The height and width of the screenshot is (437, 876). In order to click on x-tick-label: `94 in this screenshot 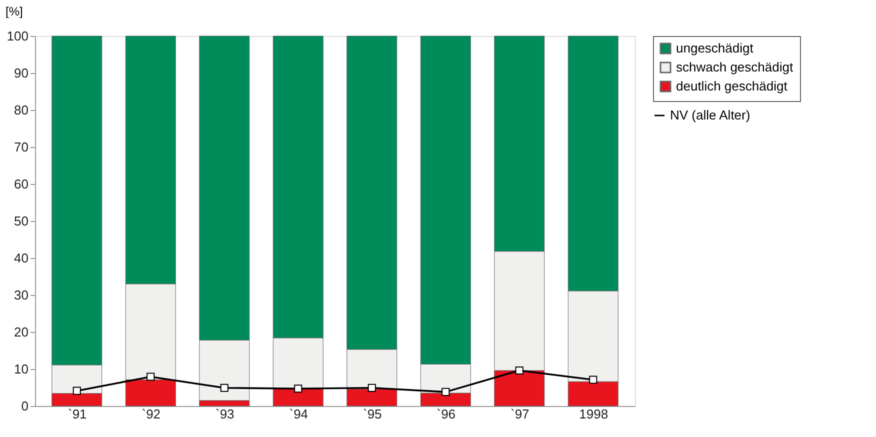, I will do `click(298, 414)`.